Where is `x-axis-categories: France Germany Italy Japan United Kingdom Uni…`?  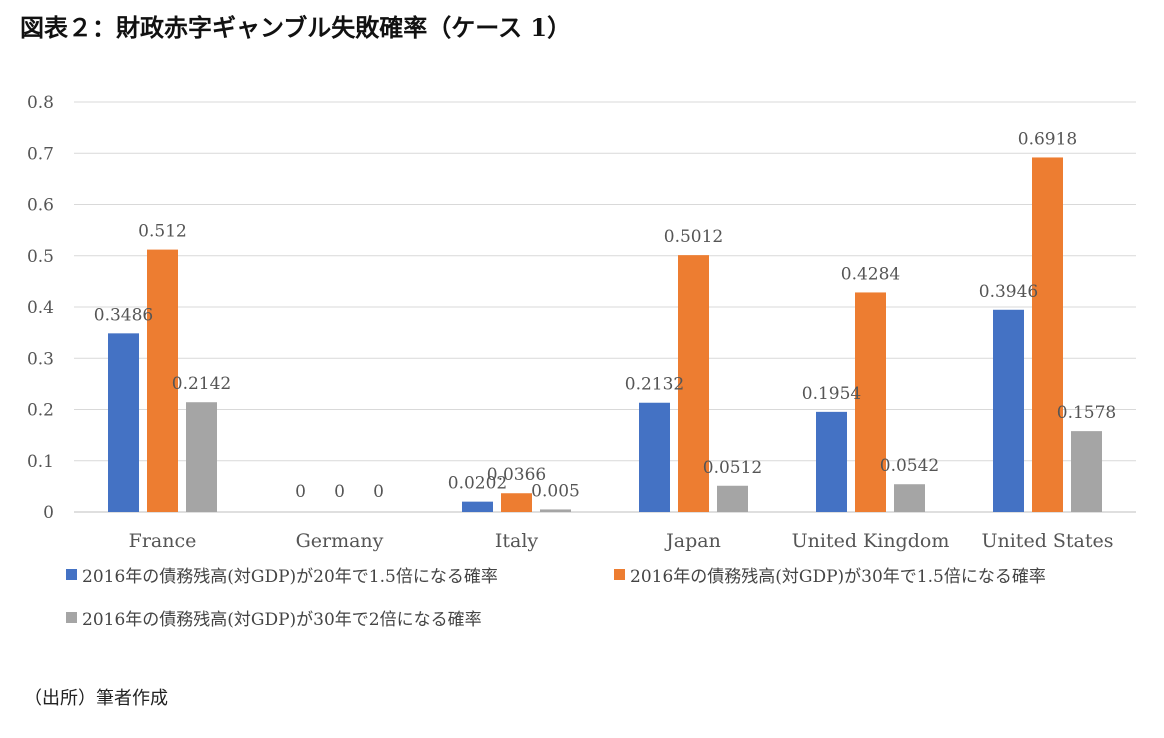 x-axis-categories: France Germany Italy Japan United Kingdom Uni… is located at coordinates (621, 541).